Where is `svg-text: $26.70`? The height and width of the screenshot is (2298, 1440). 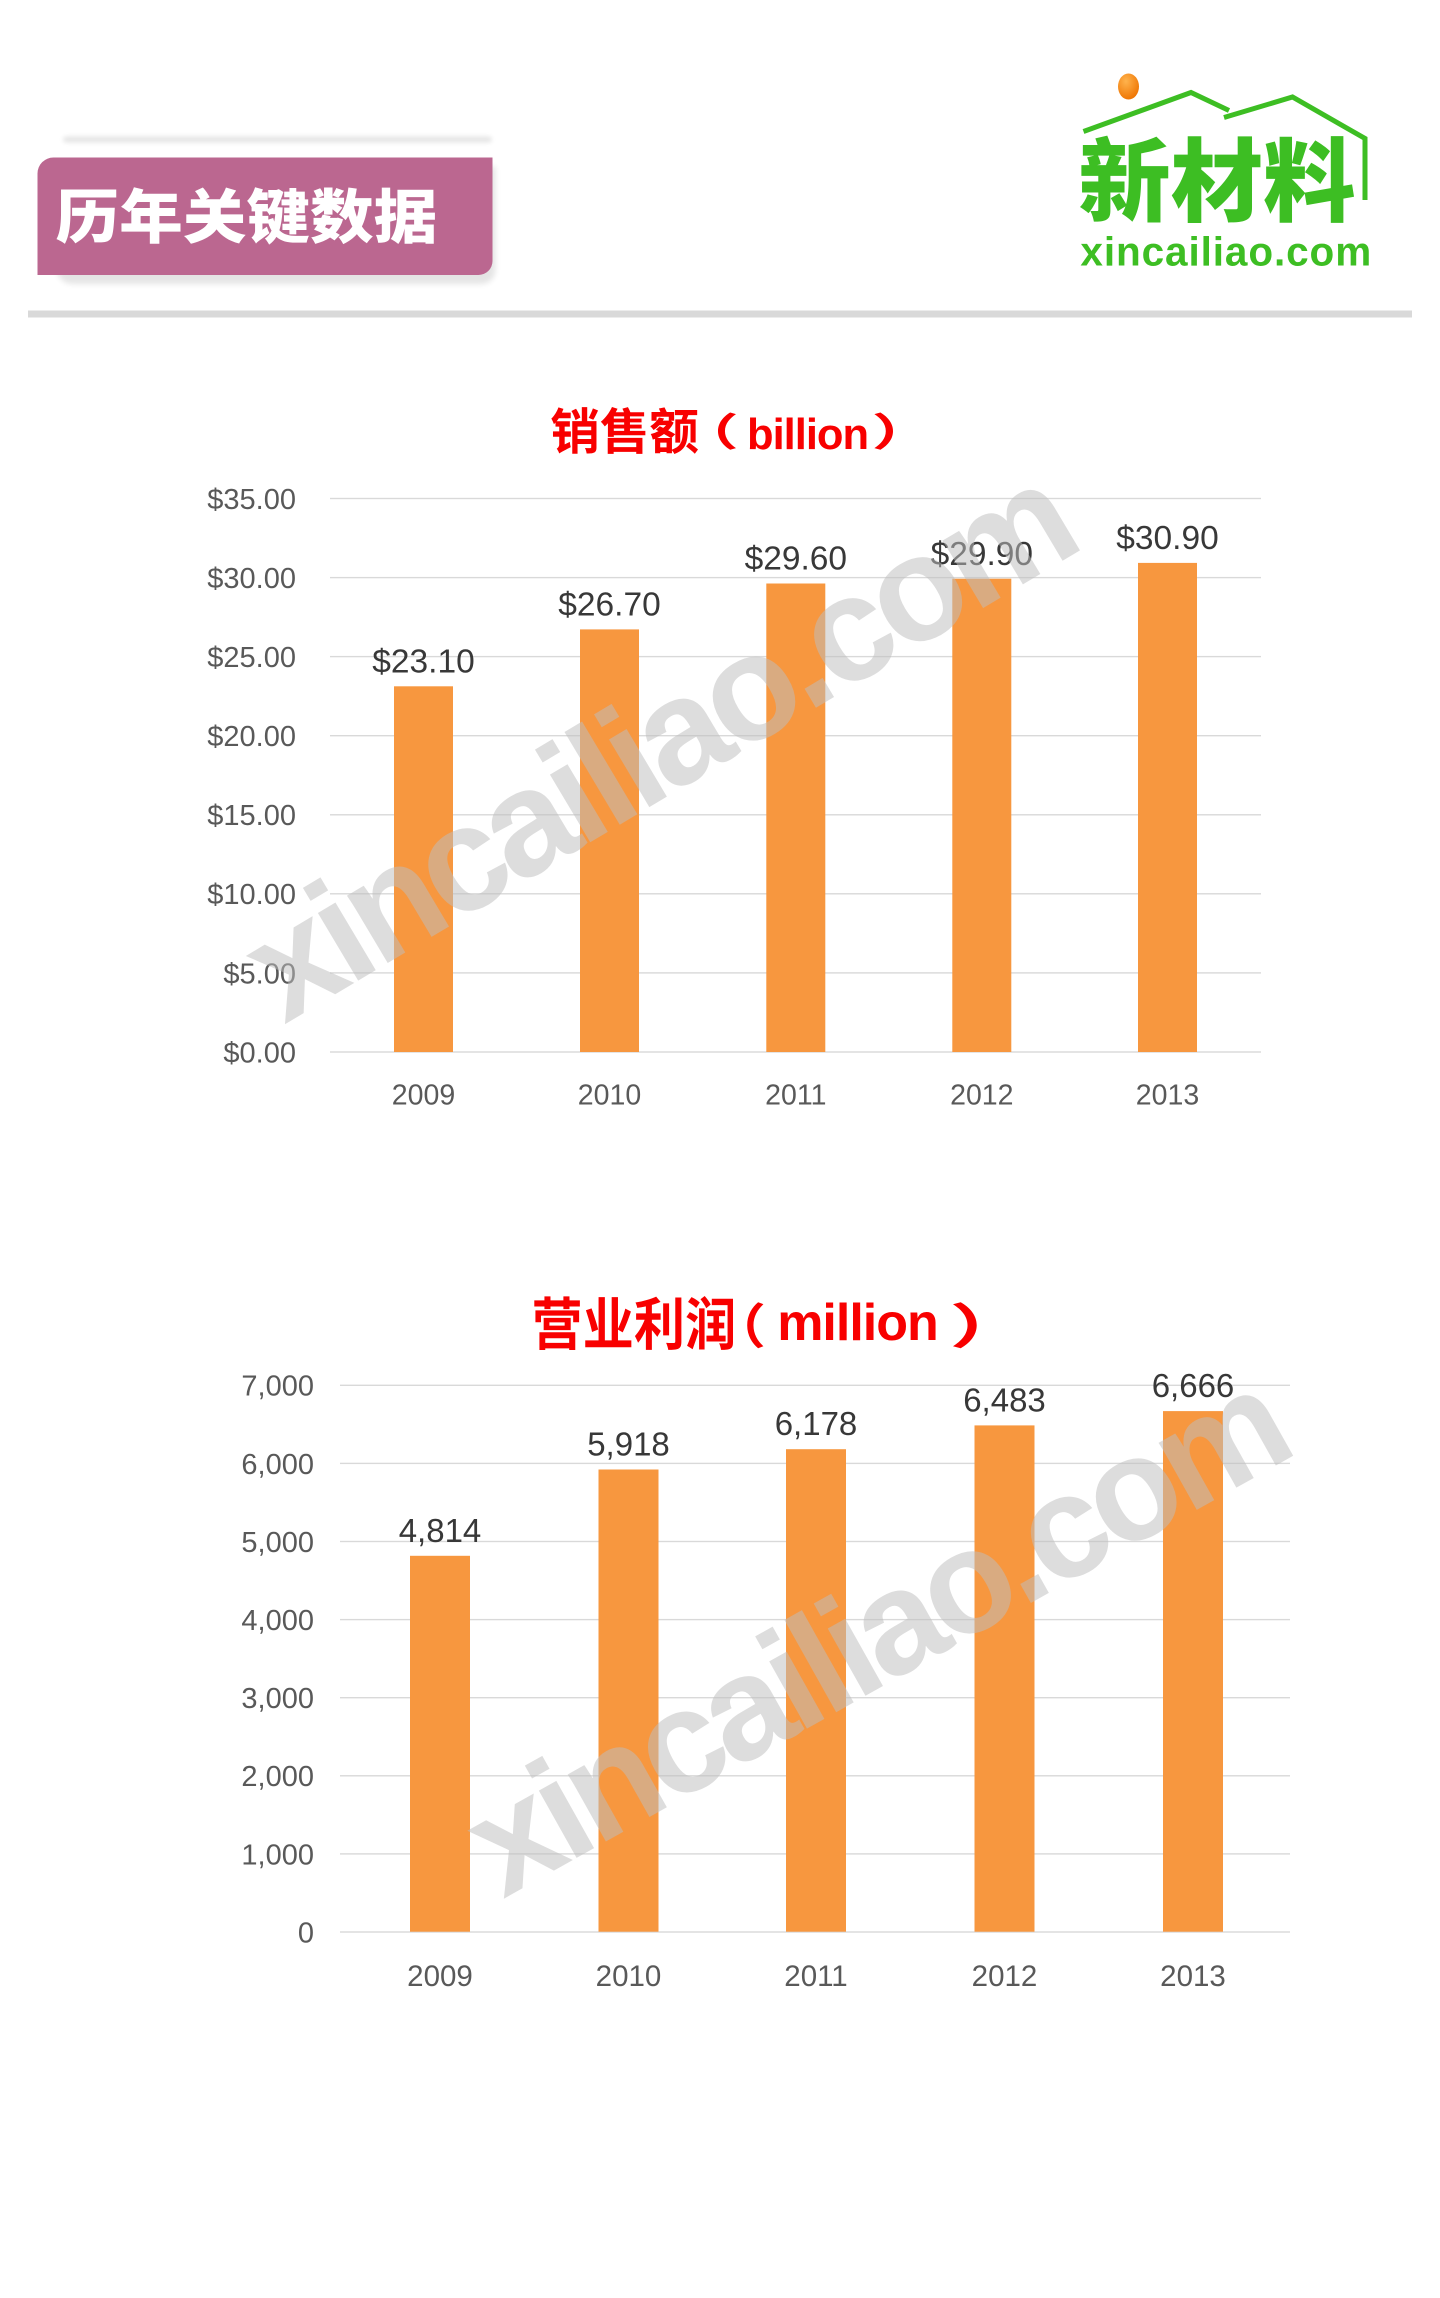 svg-text: $26.70 is located at coordinates (609, 605).